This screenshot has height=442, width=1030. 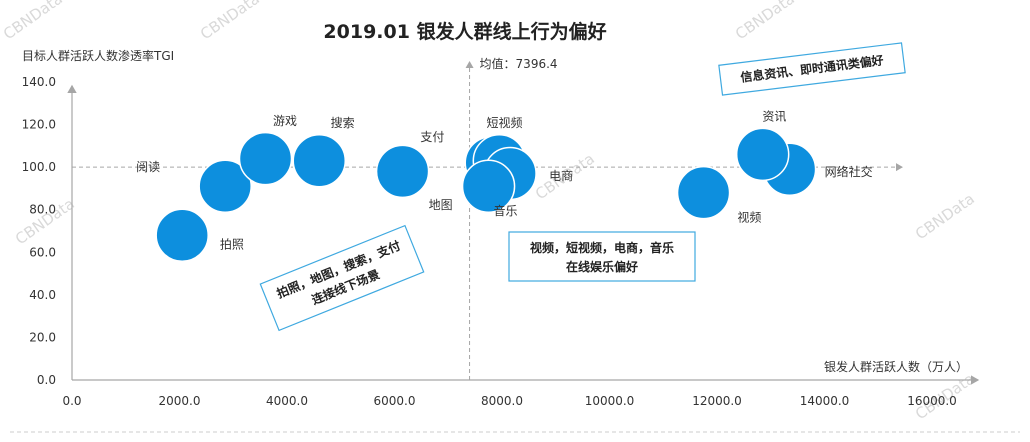 I want to click on bubble-地图, so click(x=402, y=171).